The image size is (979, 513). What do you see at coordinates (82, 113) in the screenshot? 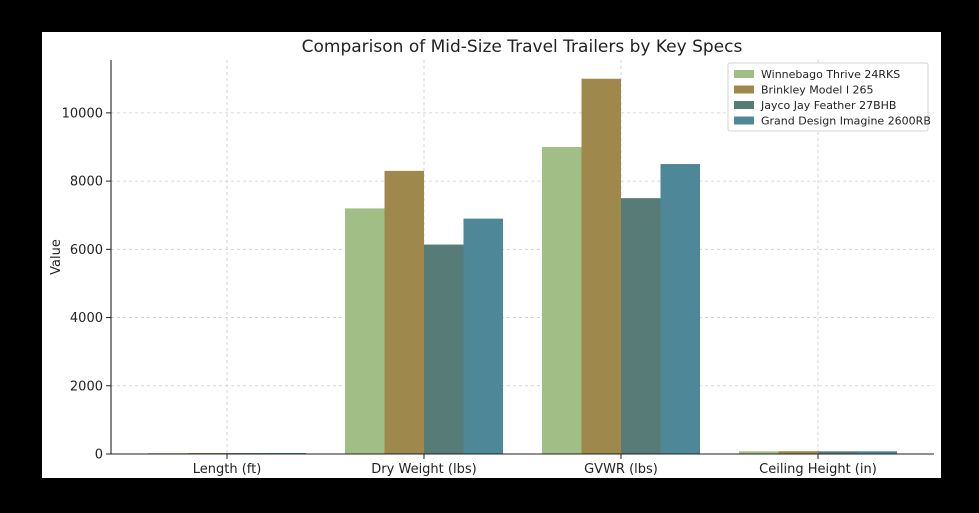
I see `y-tick-label: 10000` at bounding box center [82, 113].